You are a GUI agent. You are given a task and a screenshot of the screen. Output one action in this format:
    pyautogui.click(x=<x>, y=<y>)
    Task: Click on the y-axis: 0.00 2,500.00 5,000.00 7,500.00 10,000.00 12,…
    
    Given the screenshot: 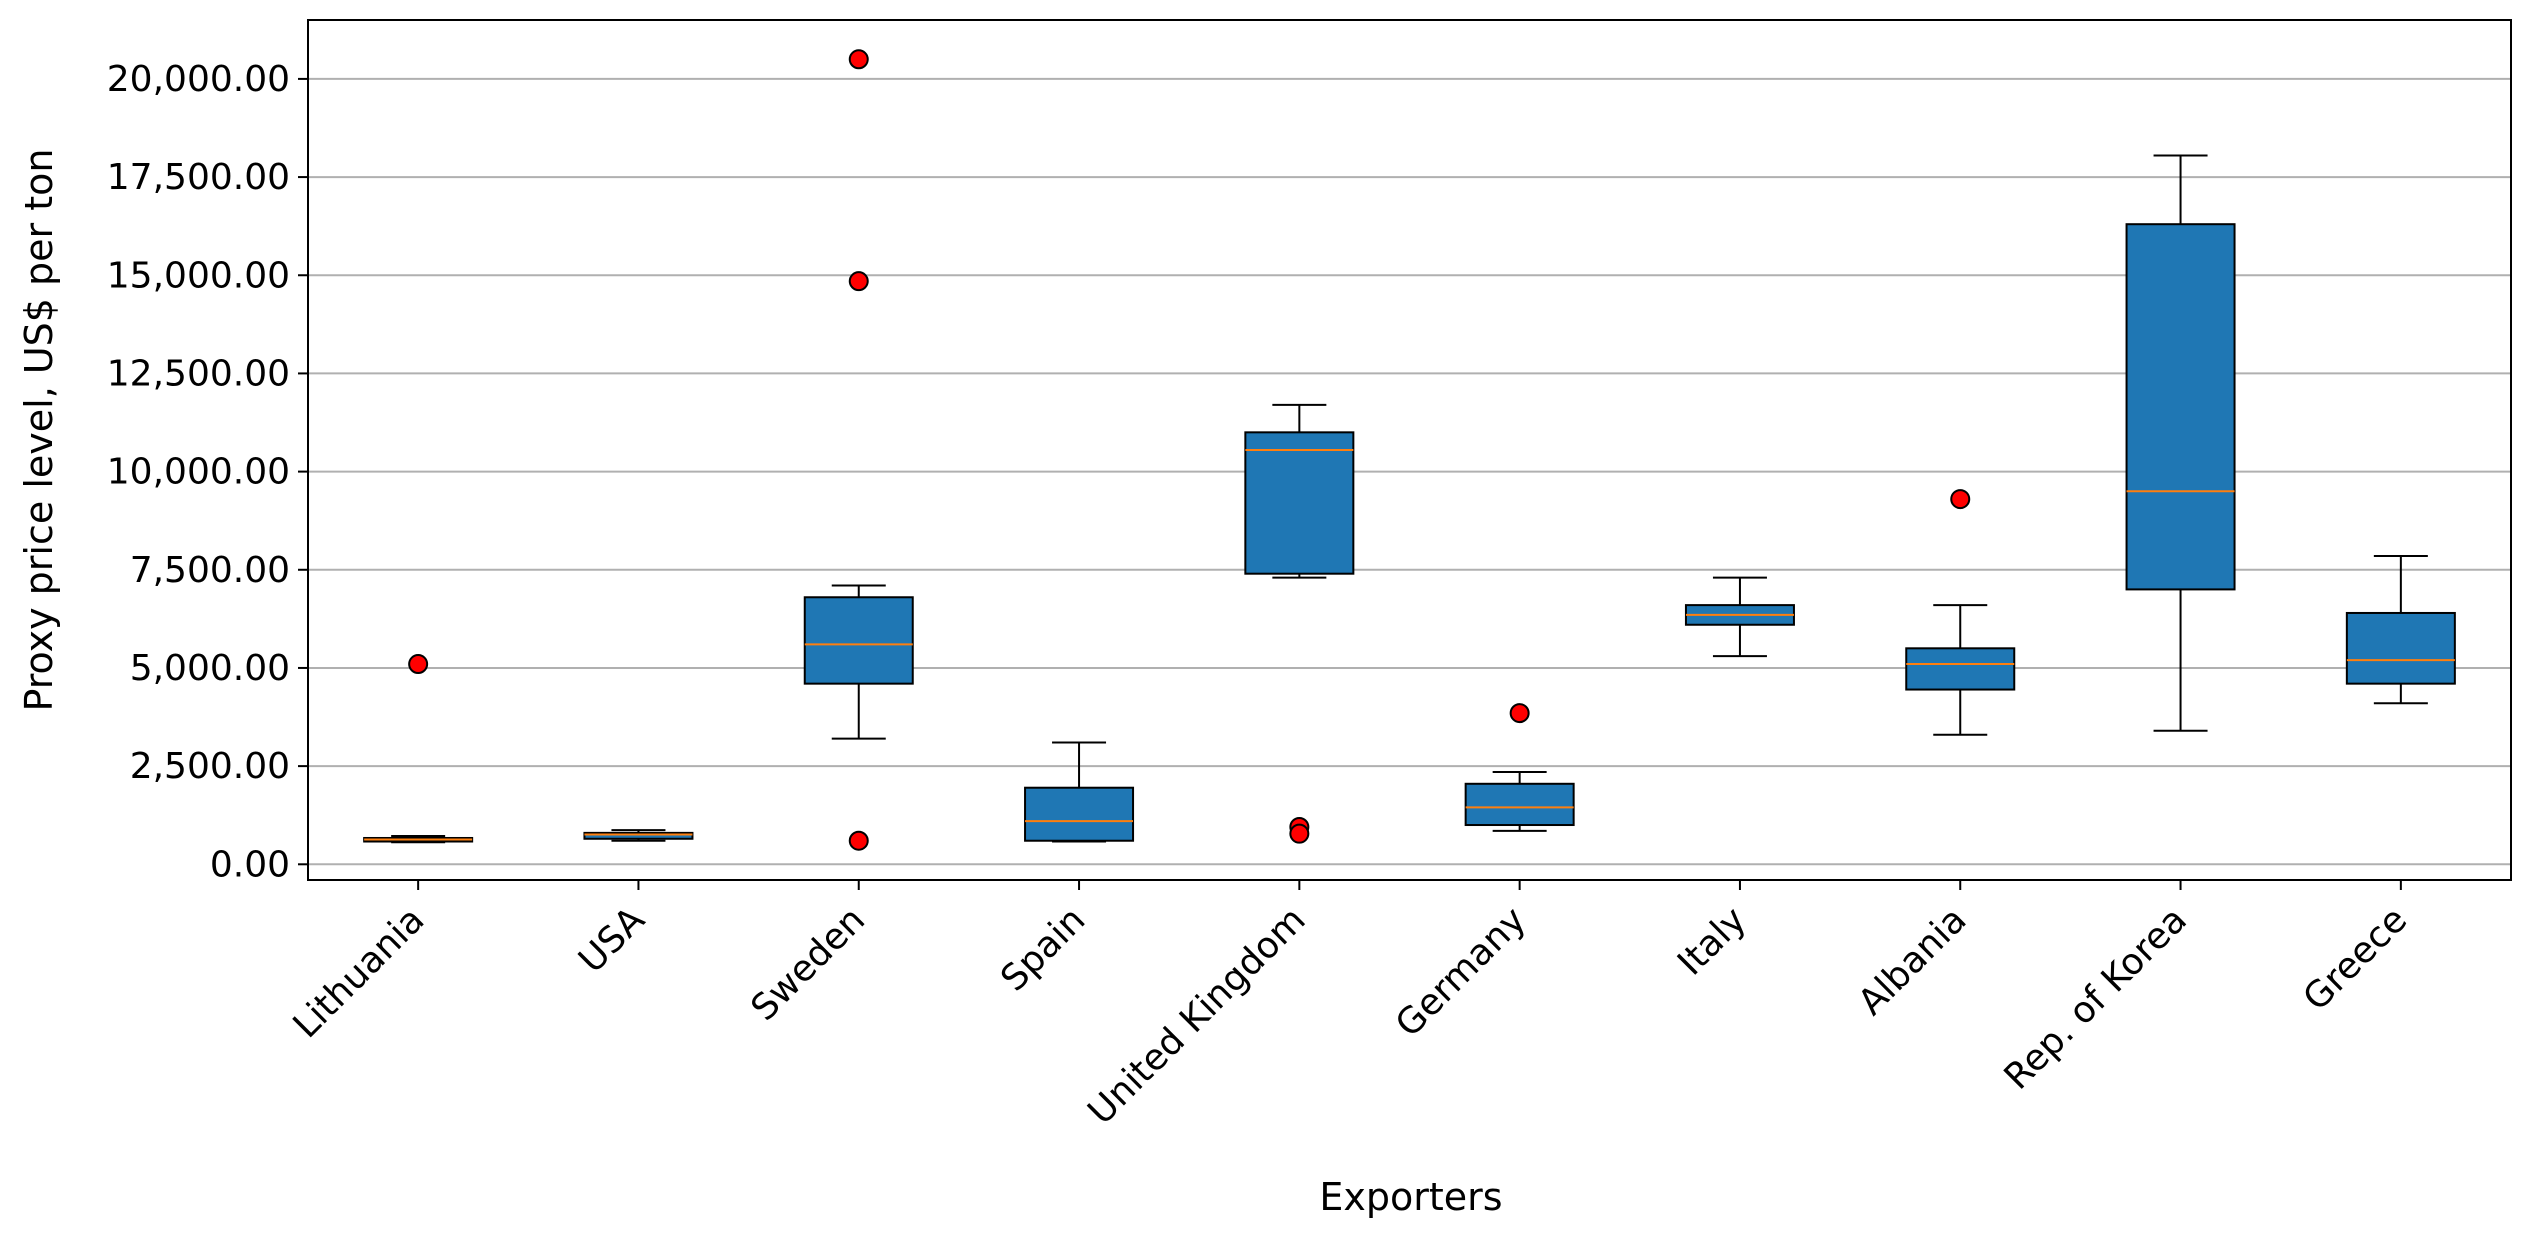 What is the action you would take?
    pyautogui.click(x=207, y=472)
    